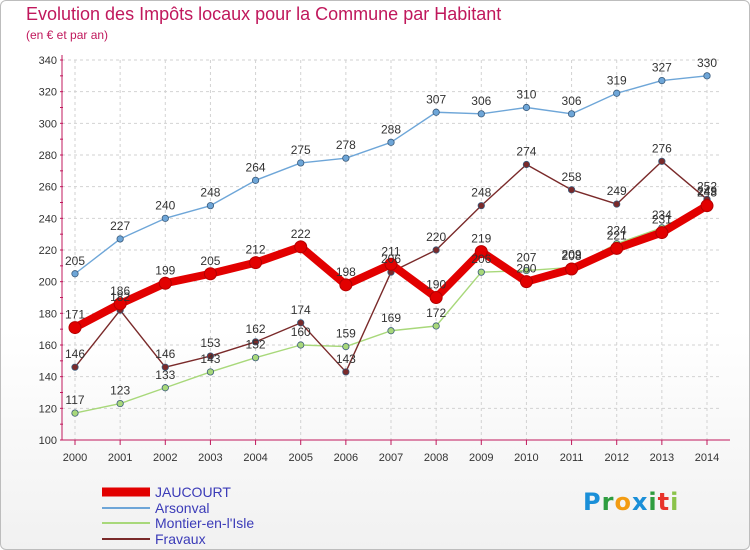 The height and width of the screenshot is (550, 750). I want to click on x-tick-label: 2005, so click(300, 458).